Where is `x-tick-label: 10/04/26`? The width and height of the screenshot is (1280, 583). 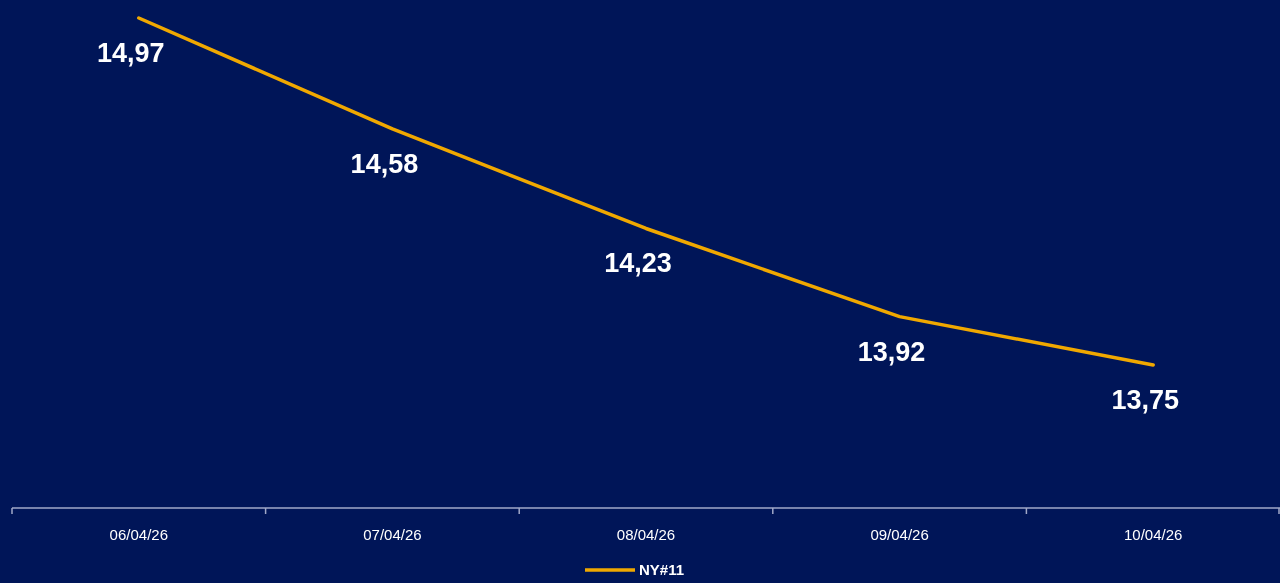
x-tick-label: 10/04/26 is located at coordinates (1153, 534).